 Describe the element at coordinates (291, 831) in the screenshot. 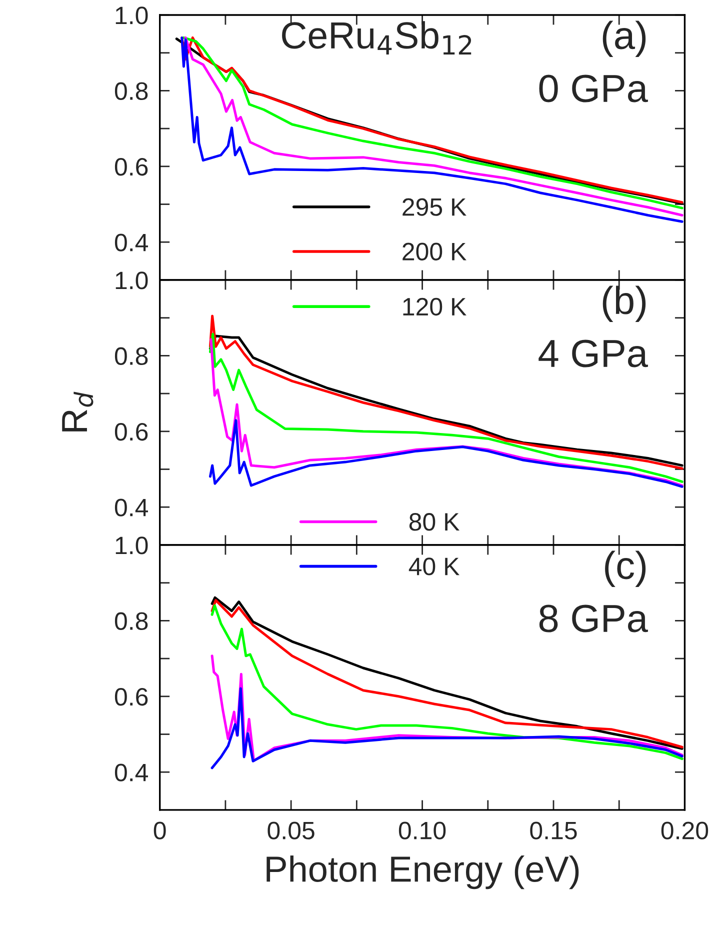

I see `x-tick-label: 0.05` at that location.